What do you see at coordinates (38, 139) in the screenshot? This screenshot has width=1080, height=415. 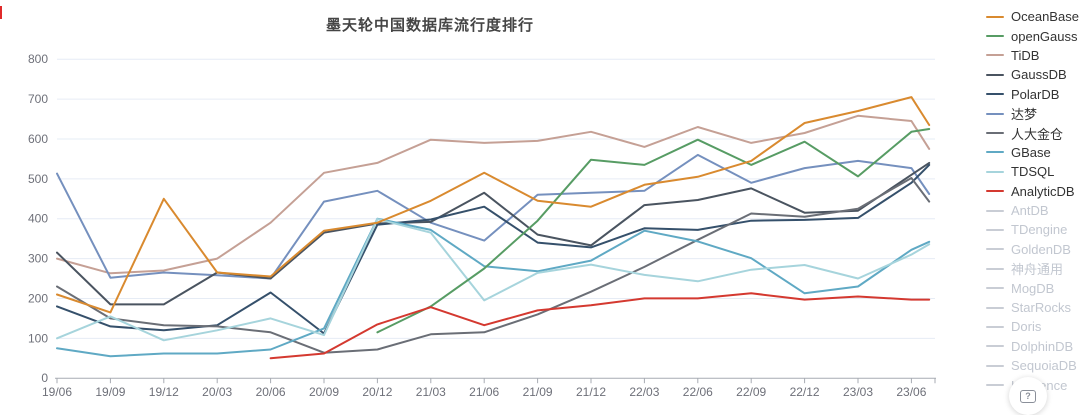 I see `y-axis-tick-label: 600` at bounding box center [38, 139].